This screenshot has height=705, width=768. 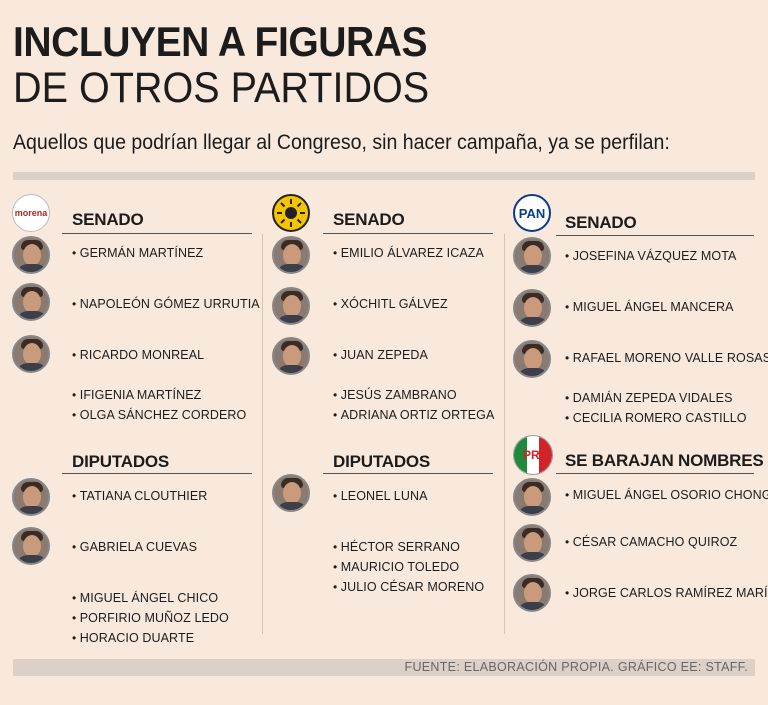 I want to click on list-item: Josefina Vázquez Mota, so click(x=651, y=256).